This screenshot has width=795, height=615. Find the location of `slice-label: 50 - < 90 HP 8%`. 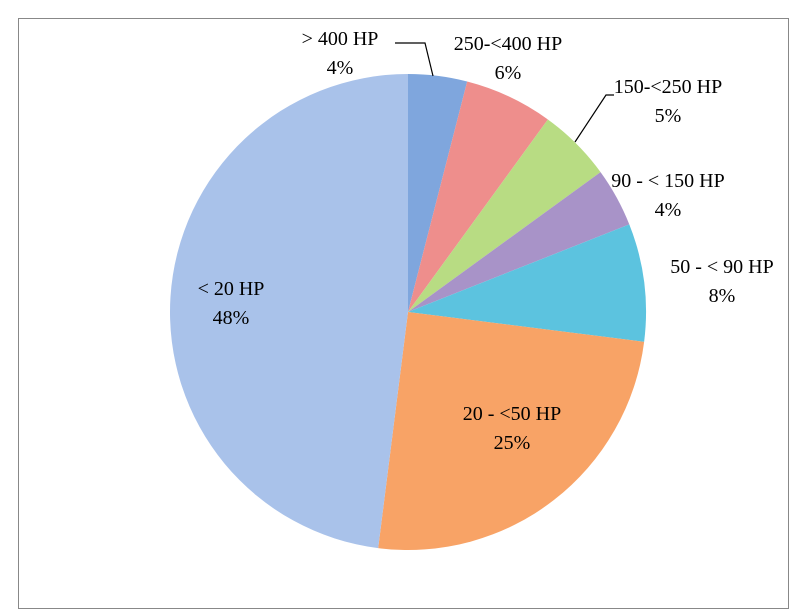

slice-label: 50 - < 90 HP 8% is located at coordinates (718, 282).